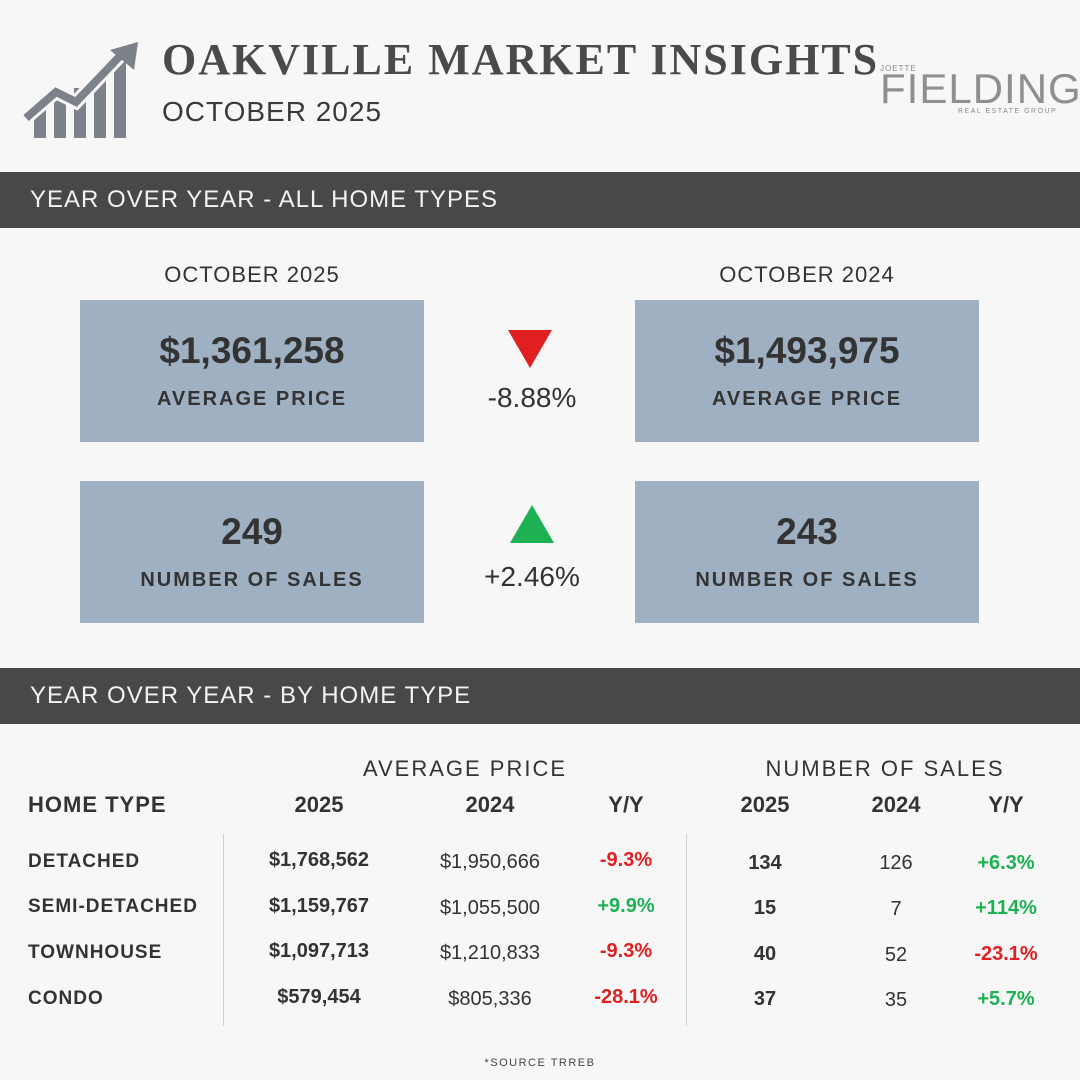 This screenshot has height=1080, width=1080. What do you see at coordinates (980, 88) in the screenshot?
I see `logo-name: FIELDING` at bounding box center [980, 88].